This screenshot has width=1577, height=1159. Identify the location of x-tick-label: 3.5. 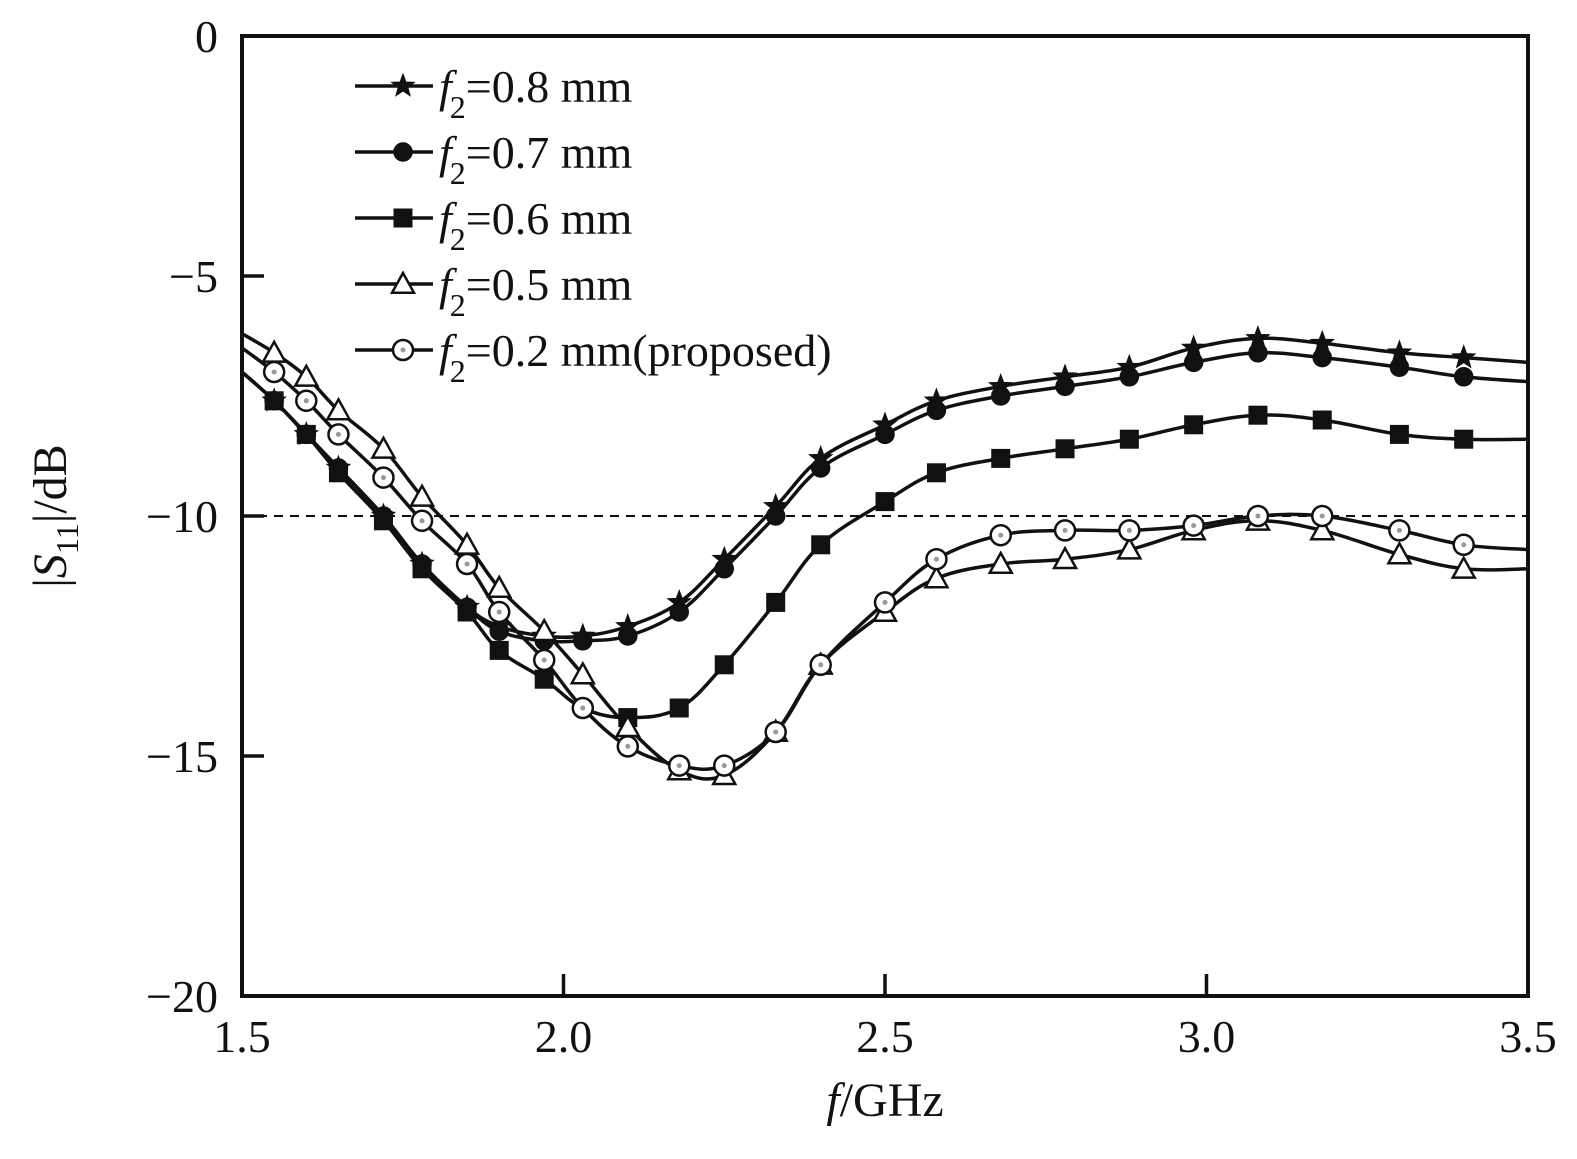
(1528, 1036).